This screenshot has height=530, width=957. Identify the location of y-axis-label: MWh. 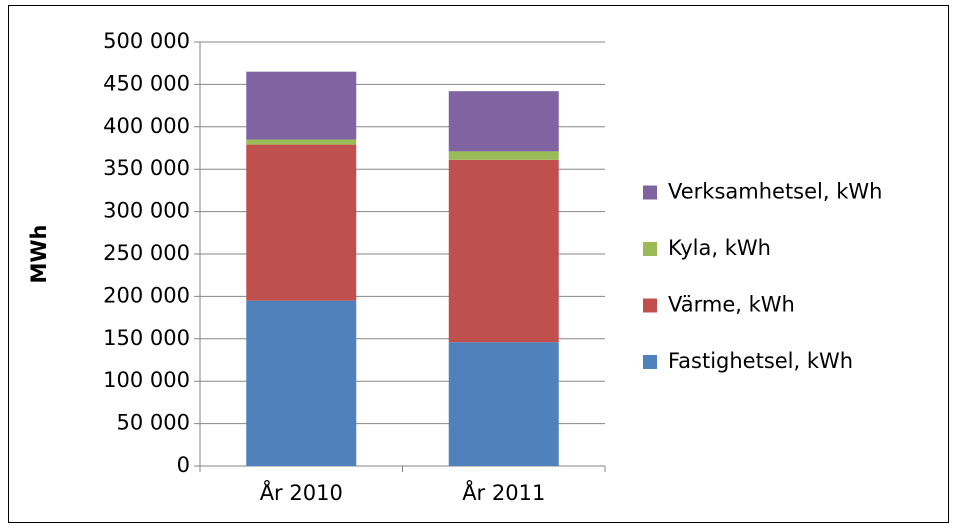
(39, 253).